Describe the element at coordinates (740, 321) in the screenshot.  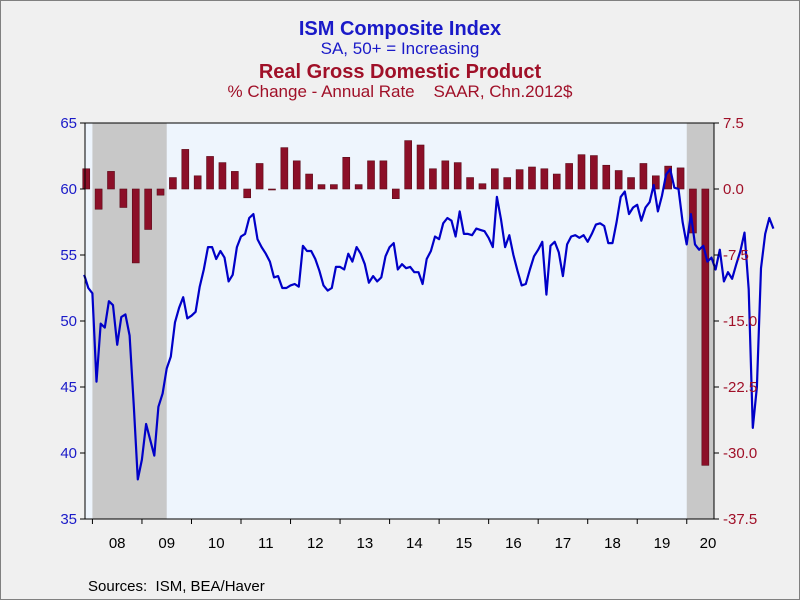
I see `right-axis-tick-label: -15.0` at that location.